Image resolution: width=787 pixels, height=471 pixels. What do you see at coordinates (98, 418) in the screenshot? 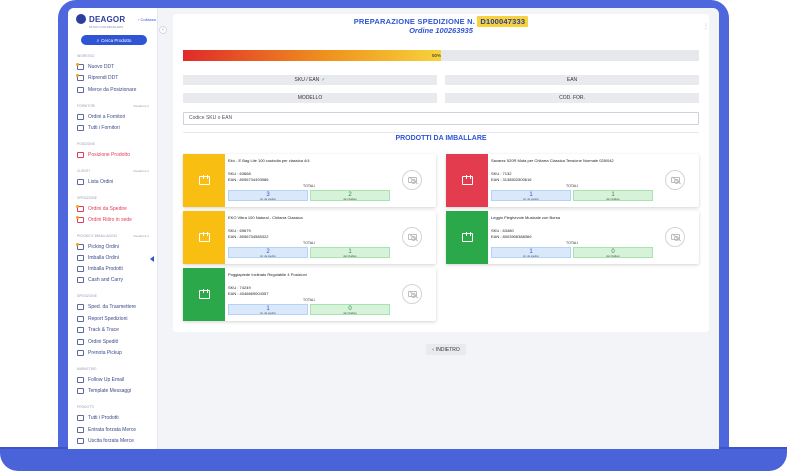
I see `sidebar-item-tutti-i-prodotti: Tutti i Prodotti` at bounding box center [98, 418].